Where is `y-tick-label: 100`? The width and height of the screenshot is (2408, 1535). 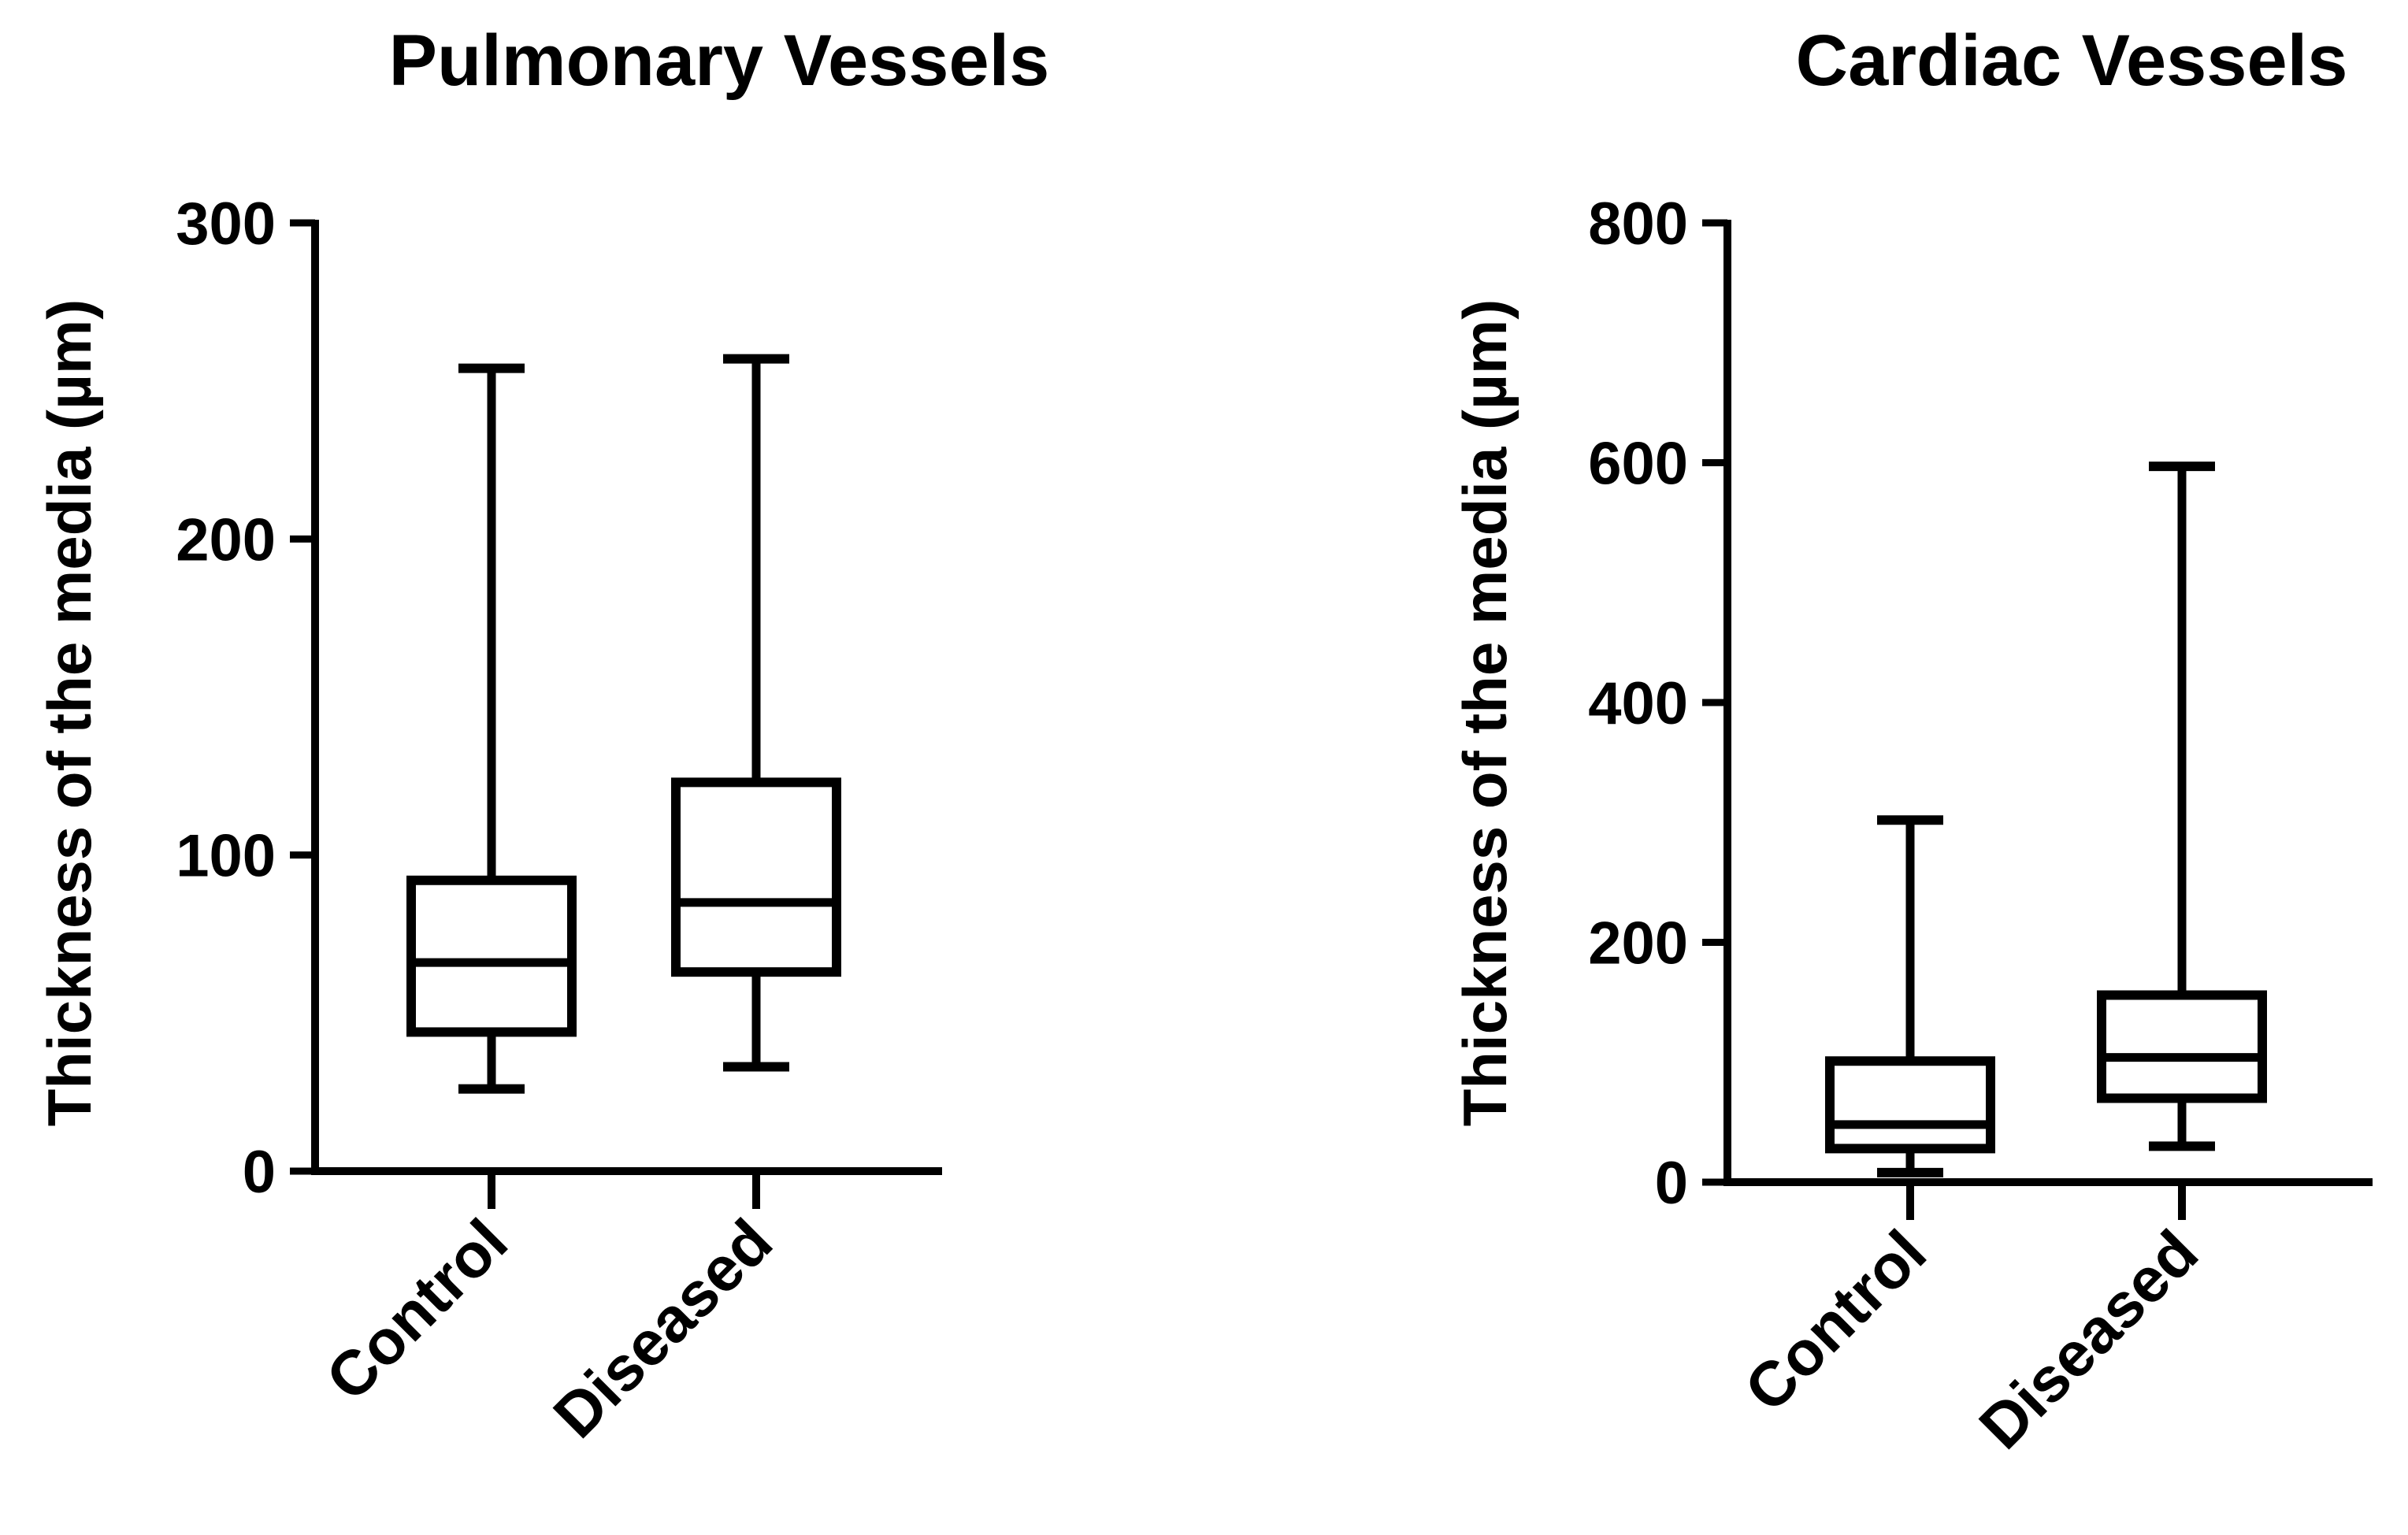 y-tick-label: 100 is located at coordinates (226, 856).